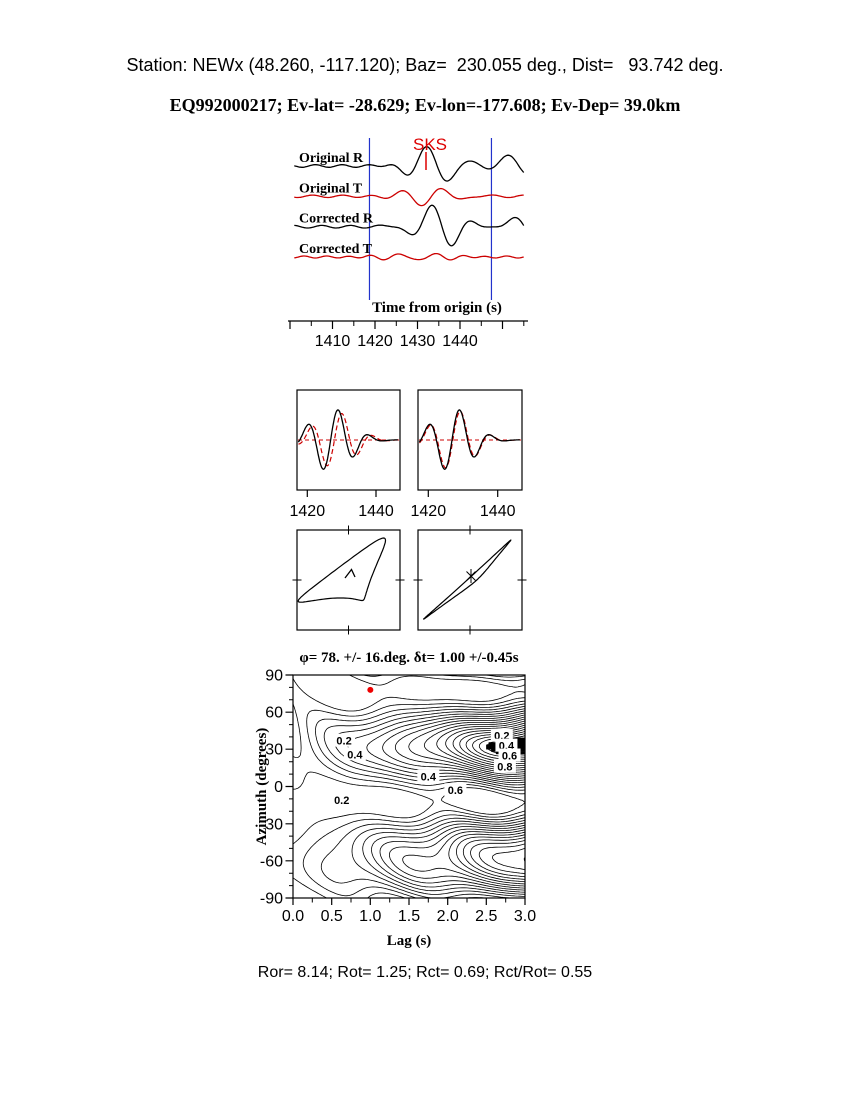 The image size is (850, 1100). I want to click on lag-tick-15: 1.5, so click(409, 916).